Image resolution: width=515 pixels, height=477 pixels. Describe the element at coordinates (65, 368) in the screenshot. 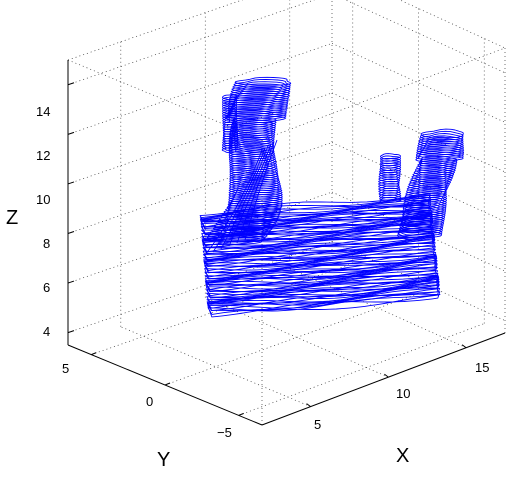

I see `y-tick-label: 5` at that location.